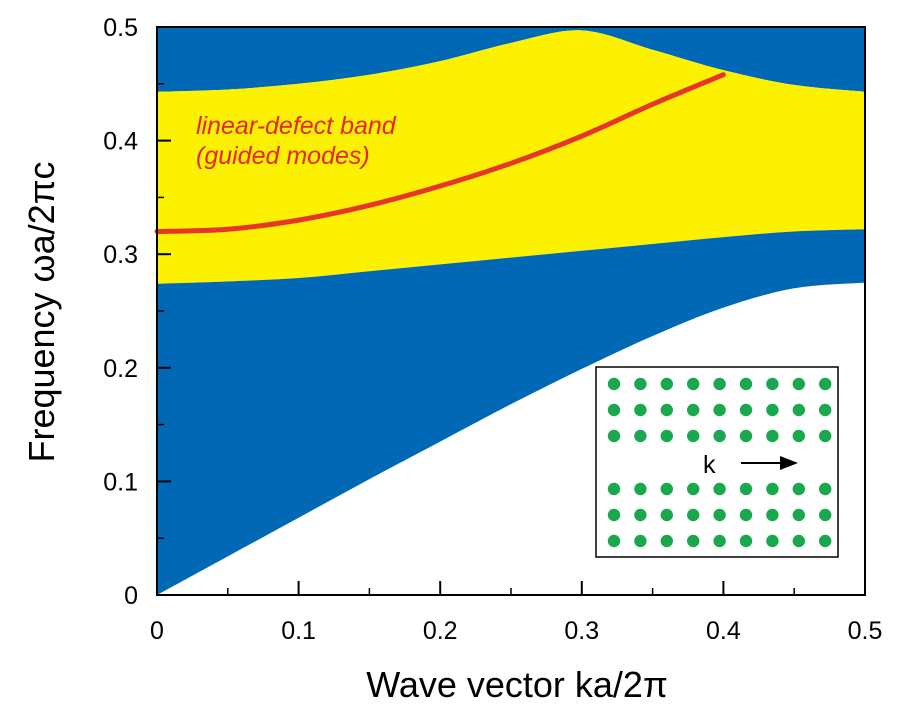  Describe the element at coordinates (296, 126) in the screenshot. I see `annotation-defect-band: linear-defect band` at that location.